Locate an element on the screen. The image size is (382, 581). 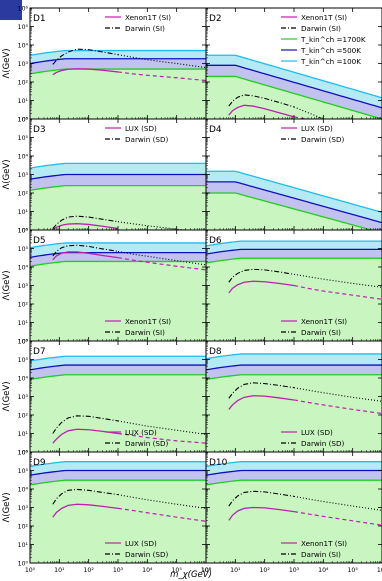
panel-label: D9 is located at coordinates (39, 463).